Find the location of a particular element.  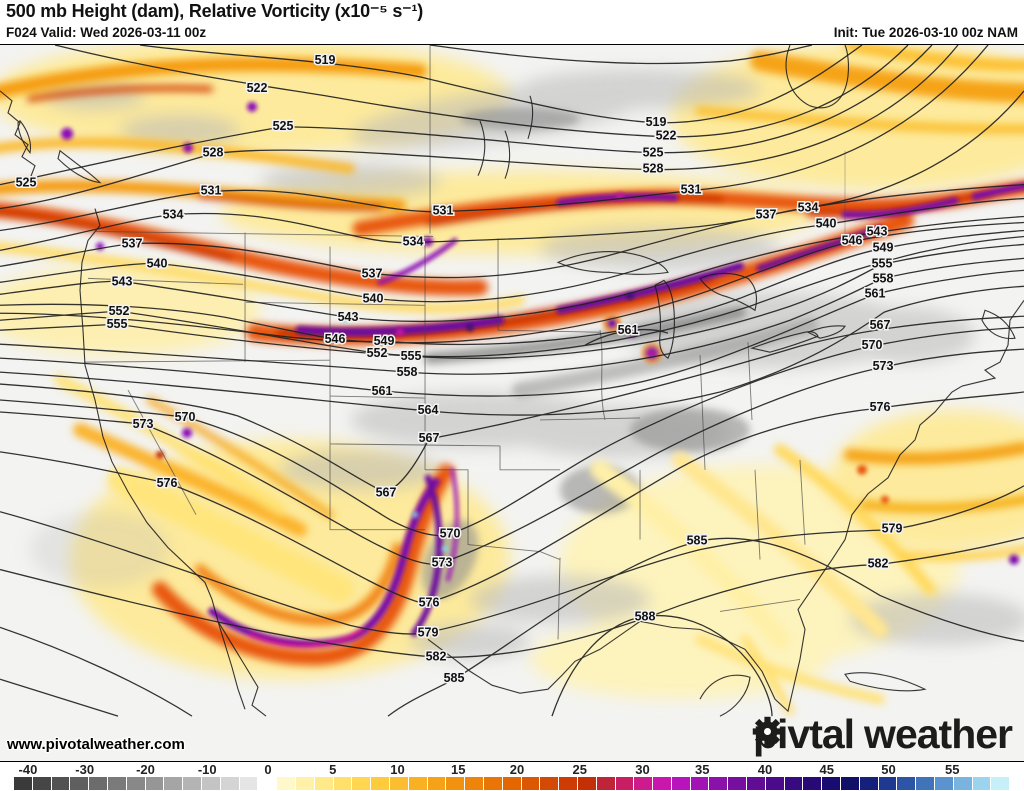

contour-label: 528 is located at coordinates (653, 169).